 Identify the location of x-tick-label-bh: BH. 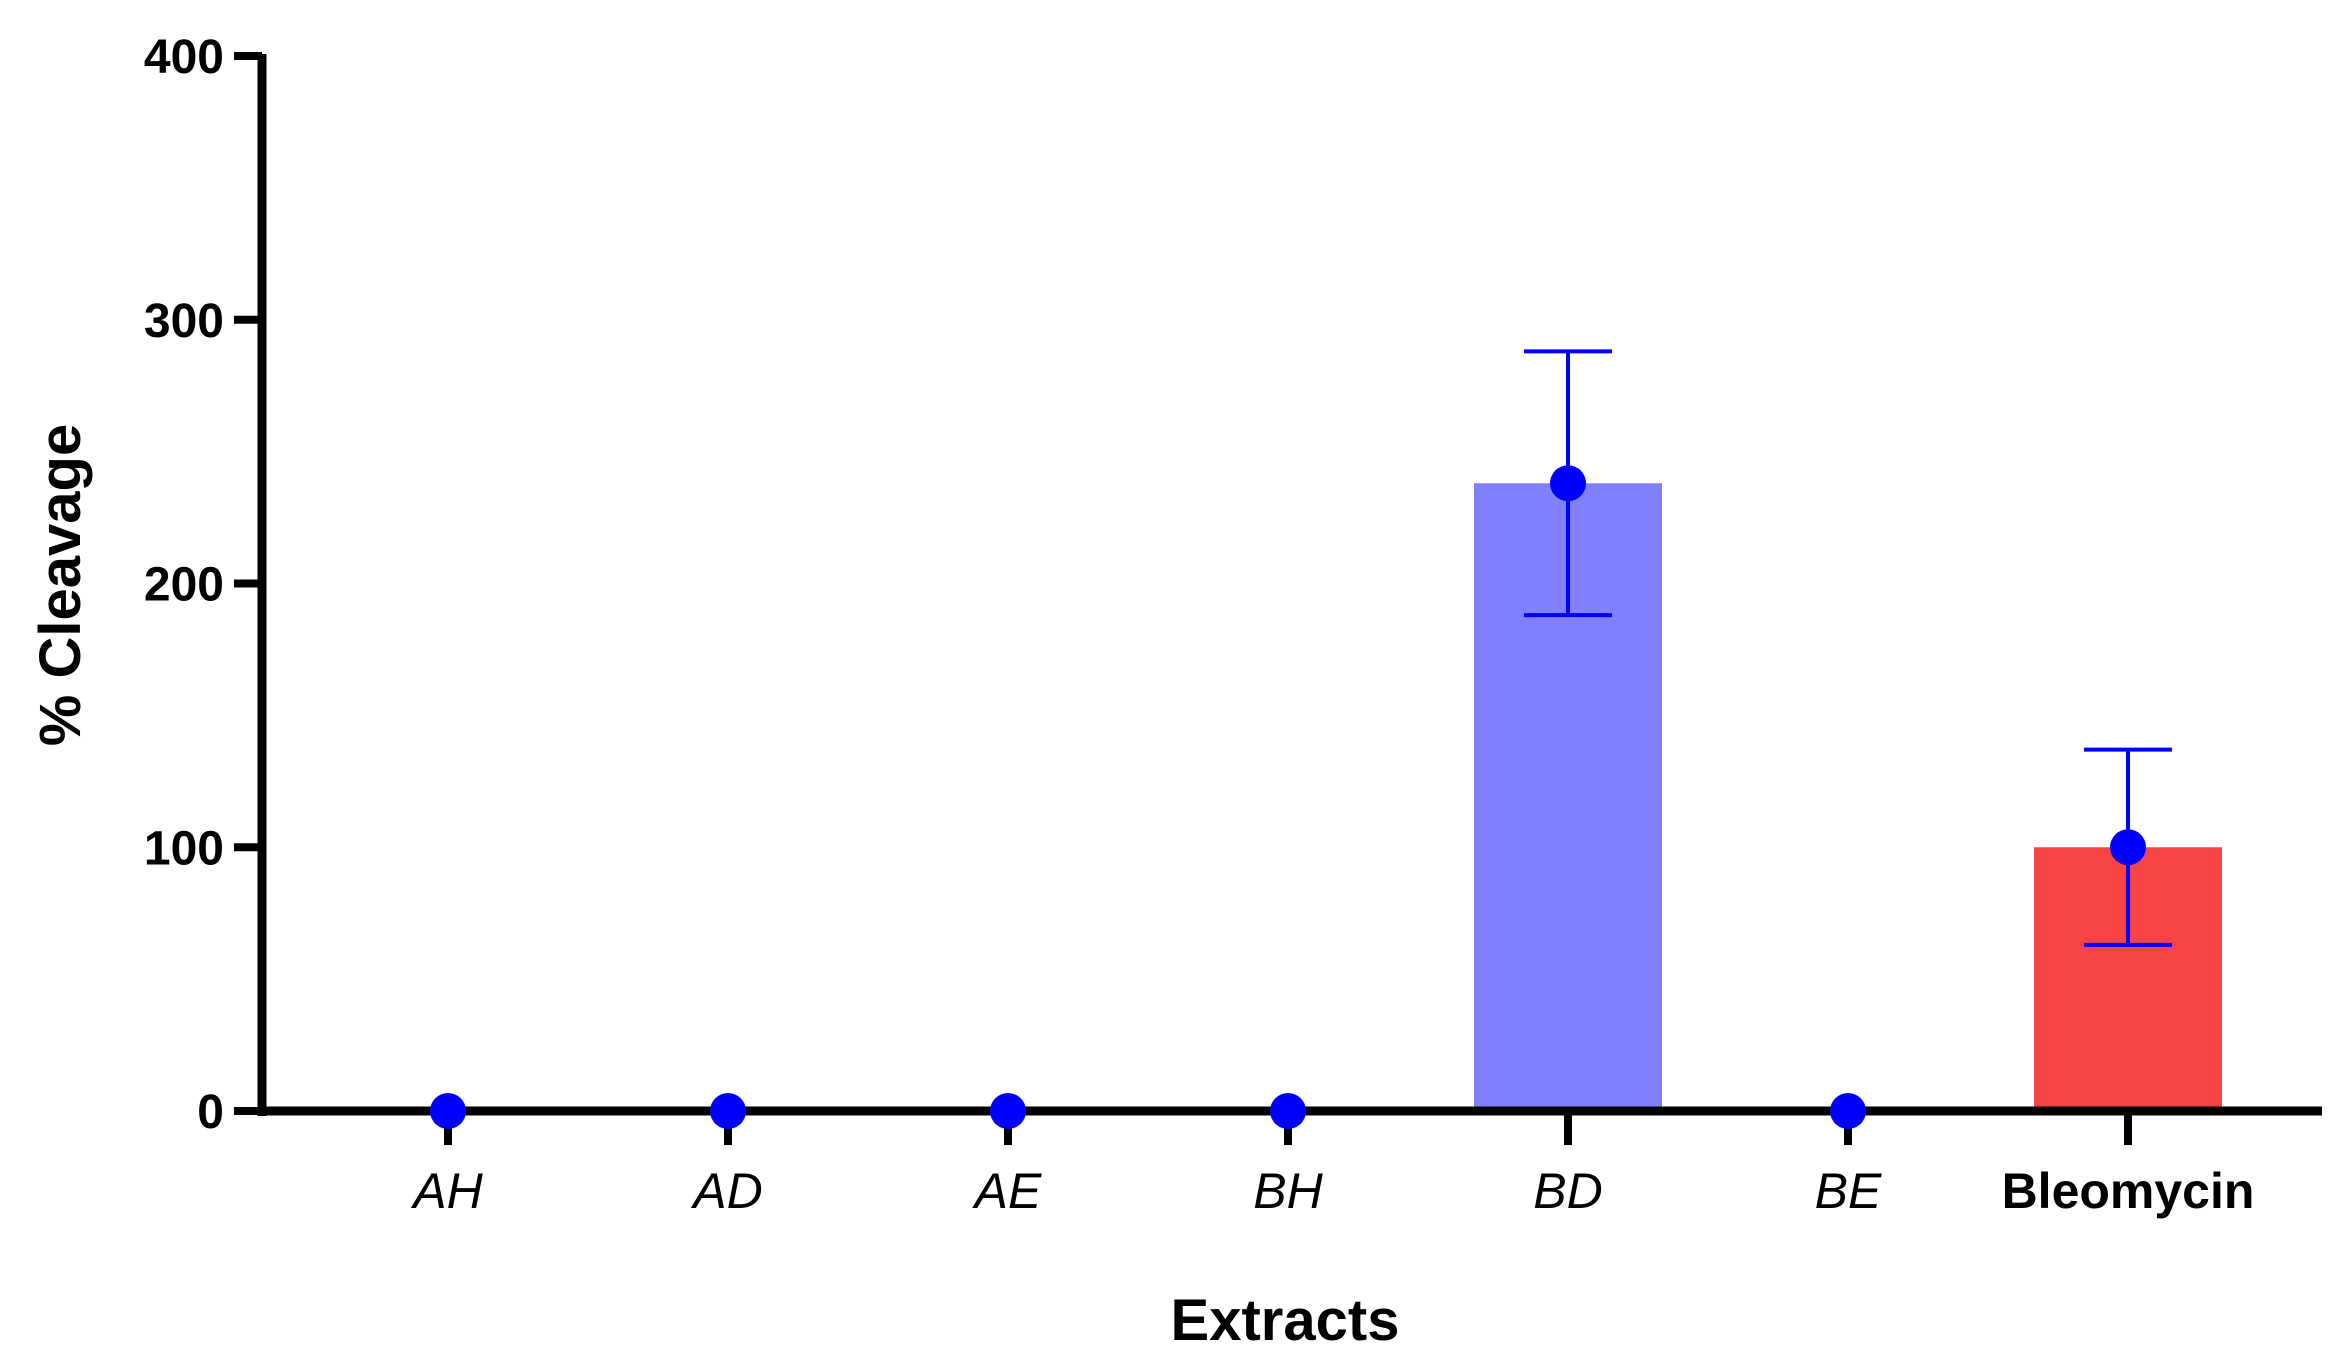
(1288, 1191).